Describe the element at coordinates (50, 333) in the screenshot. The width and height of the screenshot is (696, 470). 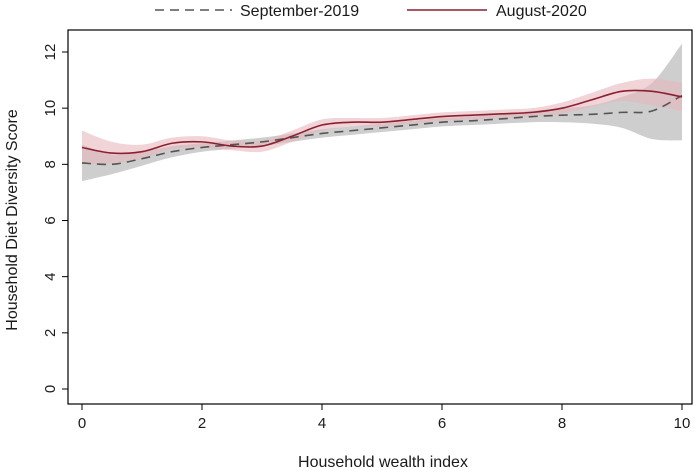
I see `y-tick-label: 2` at that location.